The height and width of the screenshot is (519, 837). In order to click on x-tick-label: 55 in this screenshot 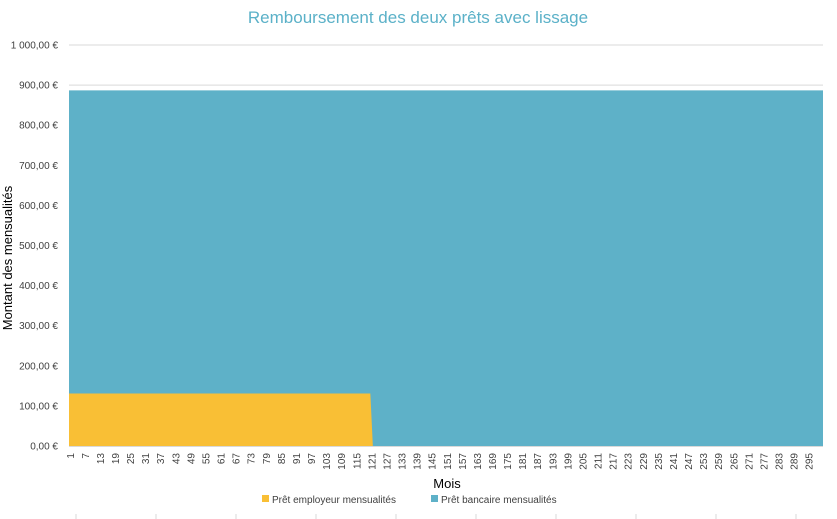, I will do `click(206, 459)`.